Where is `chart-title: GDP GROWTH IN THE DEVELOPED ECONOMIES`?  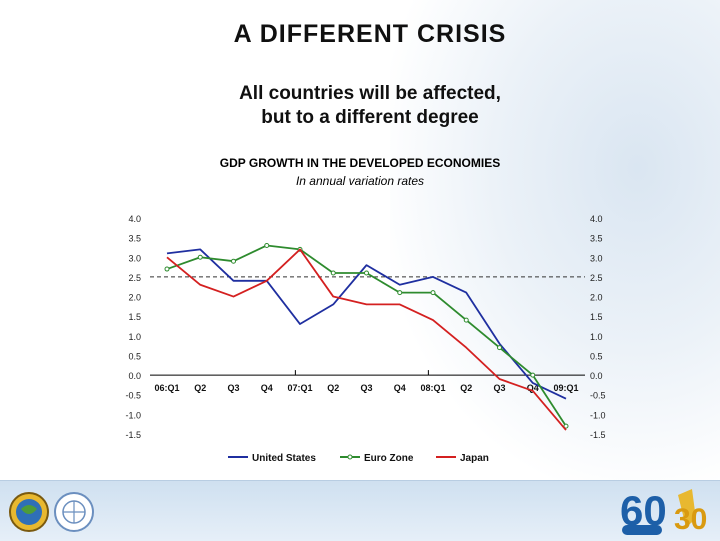 chart-title: GDP GROWTH IN THE DEVELOPED ECONOMIES is located at coordinates (360, 163).